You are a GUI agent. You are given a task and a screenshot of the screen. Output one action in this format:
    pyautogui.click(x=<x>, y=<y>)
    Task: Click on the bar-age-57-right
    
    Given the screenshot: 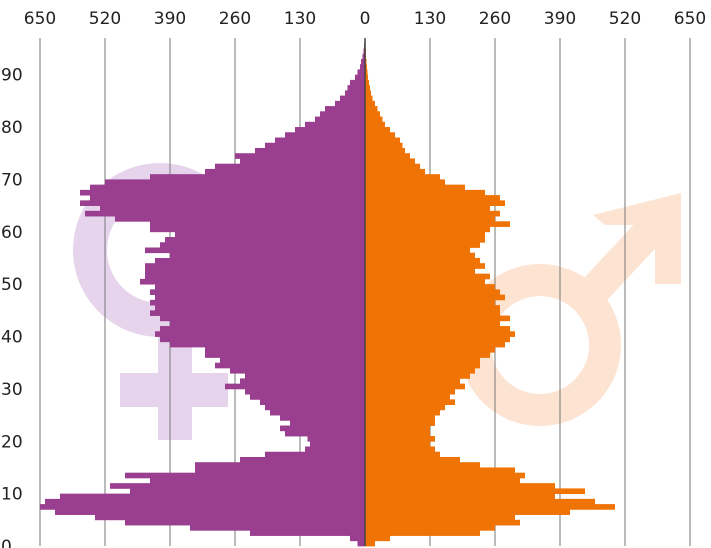 What is the action you would take?
    pyautogui.click(x=422, y=245)
    